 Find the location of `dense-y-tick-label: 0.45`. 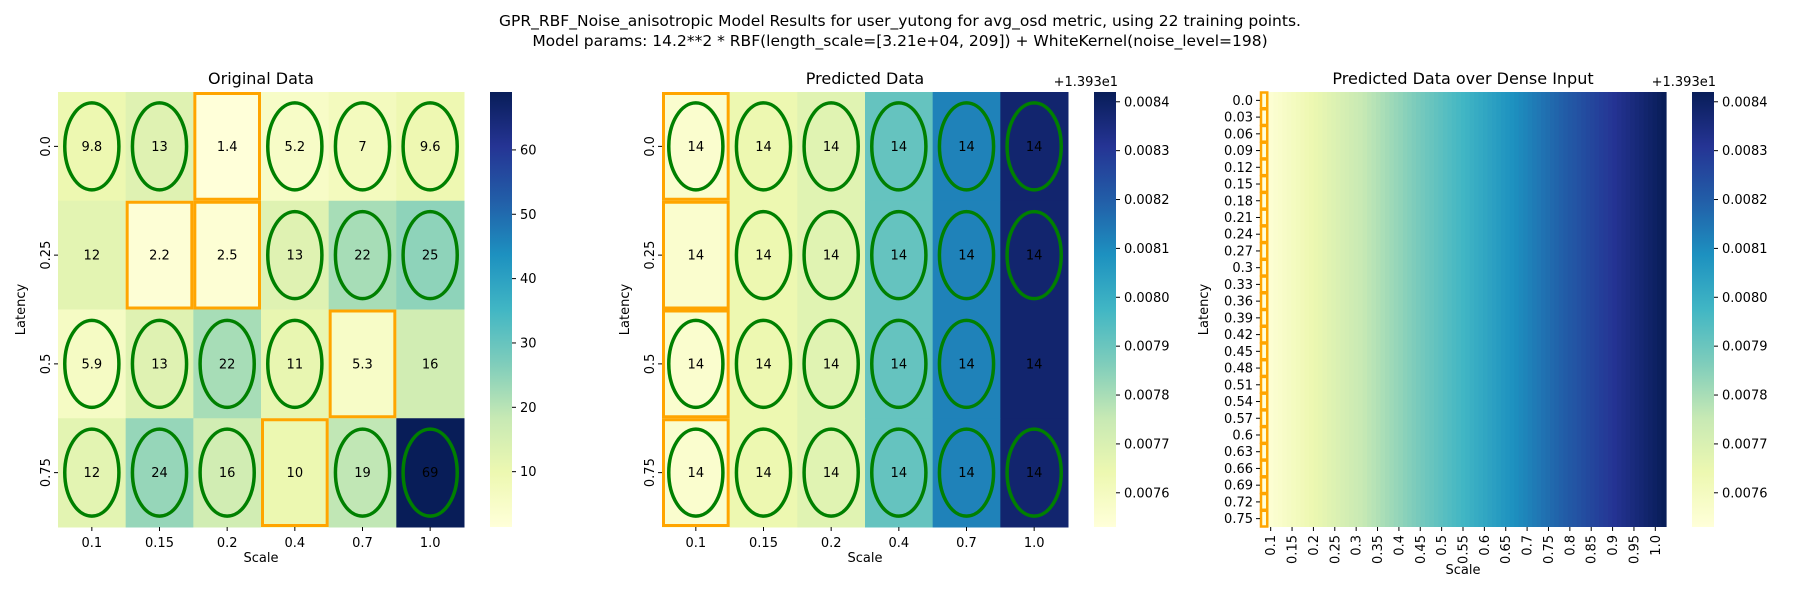

dense-y-tick-label: 0.45 is located at coordinates (1238, 352).